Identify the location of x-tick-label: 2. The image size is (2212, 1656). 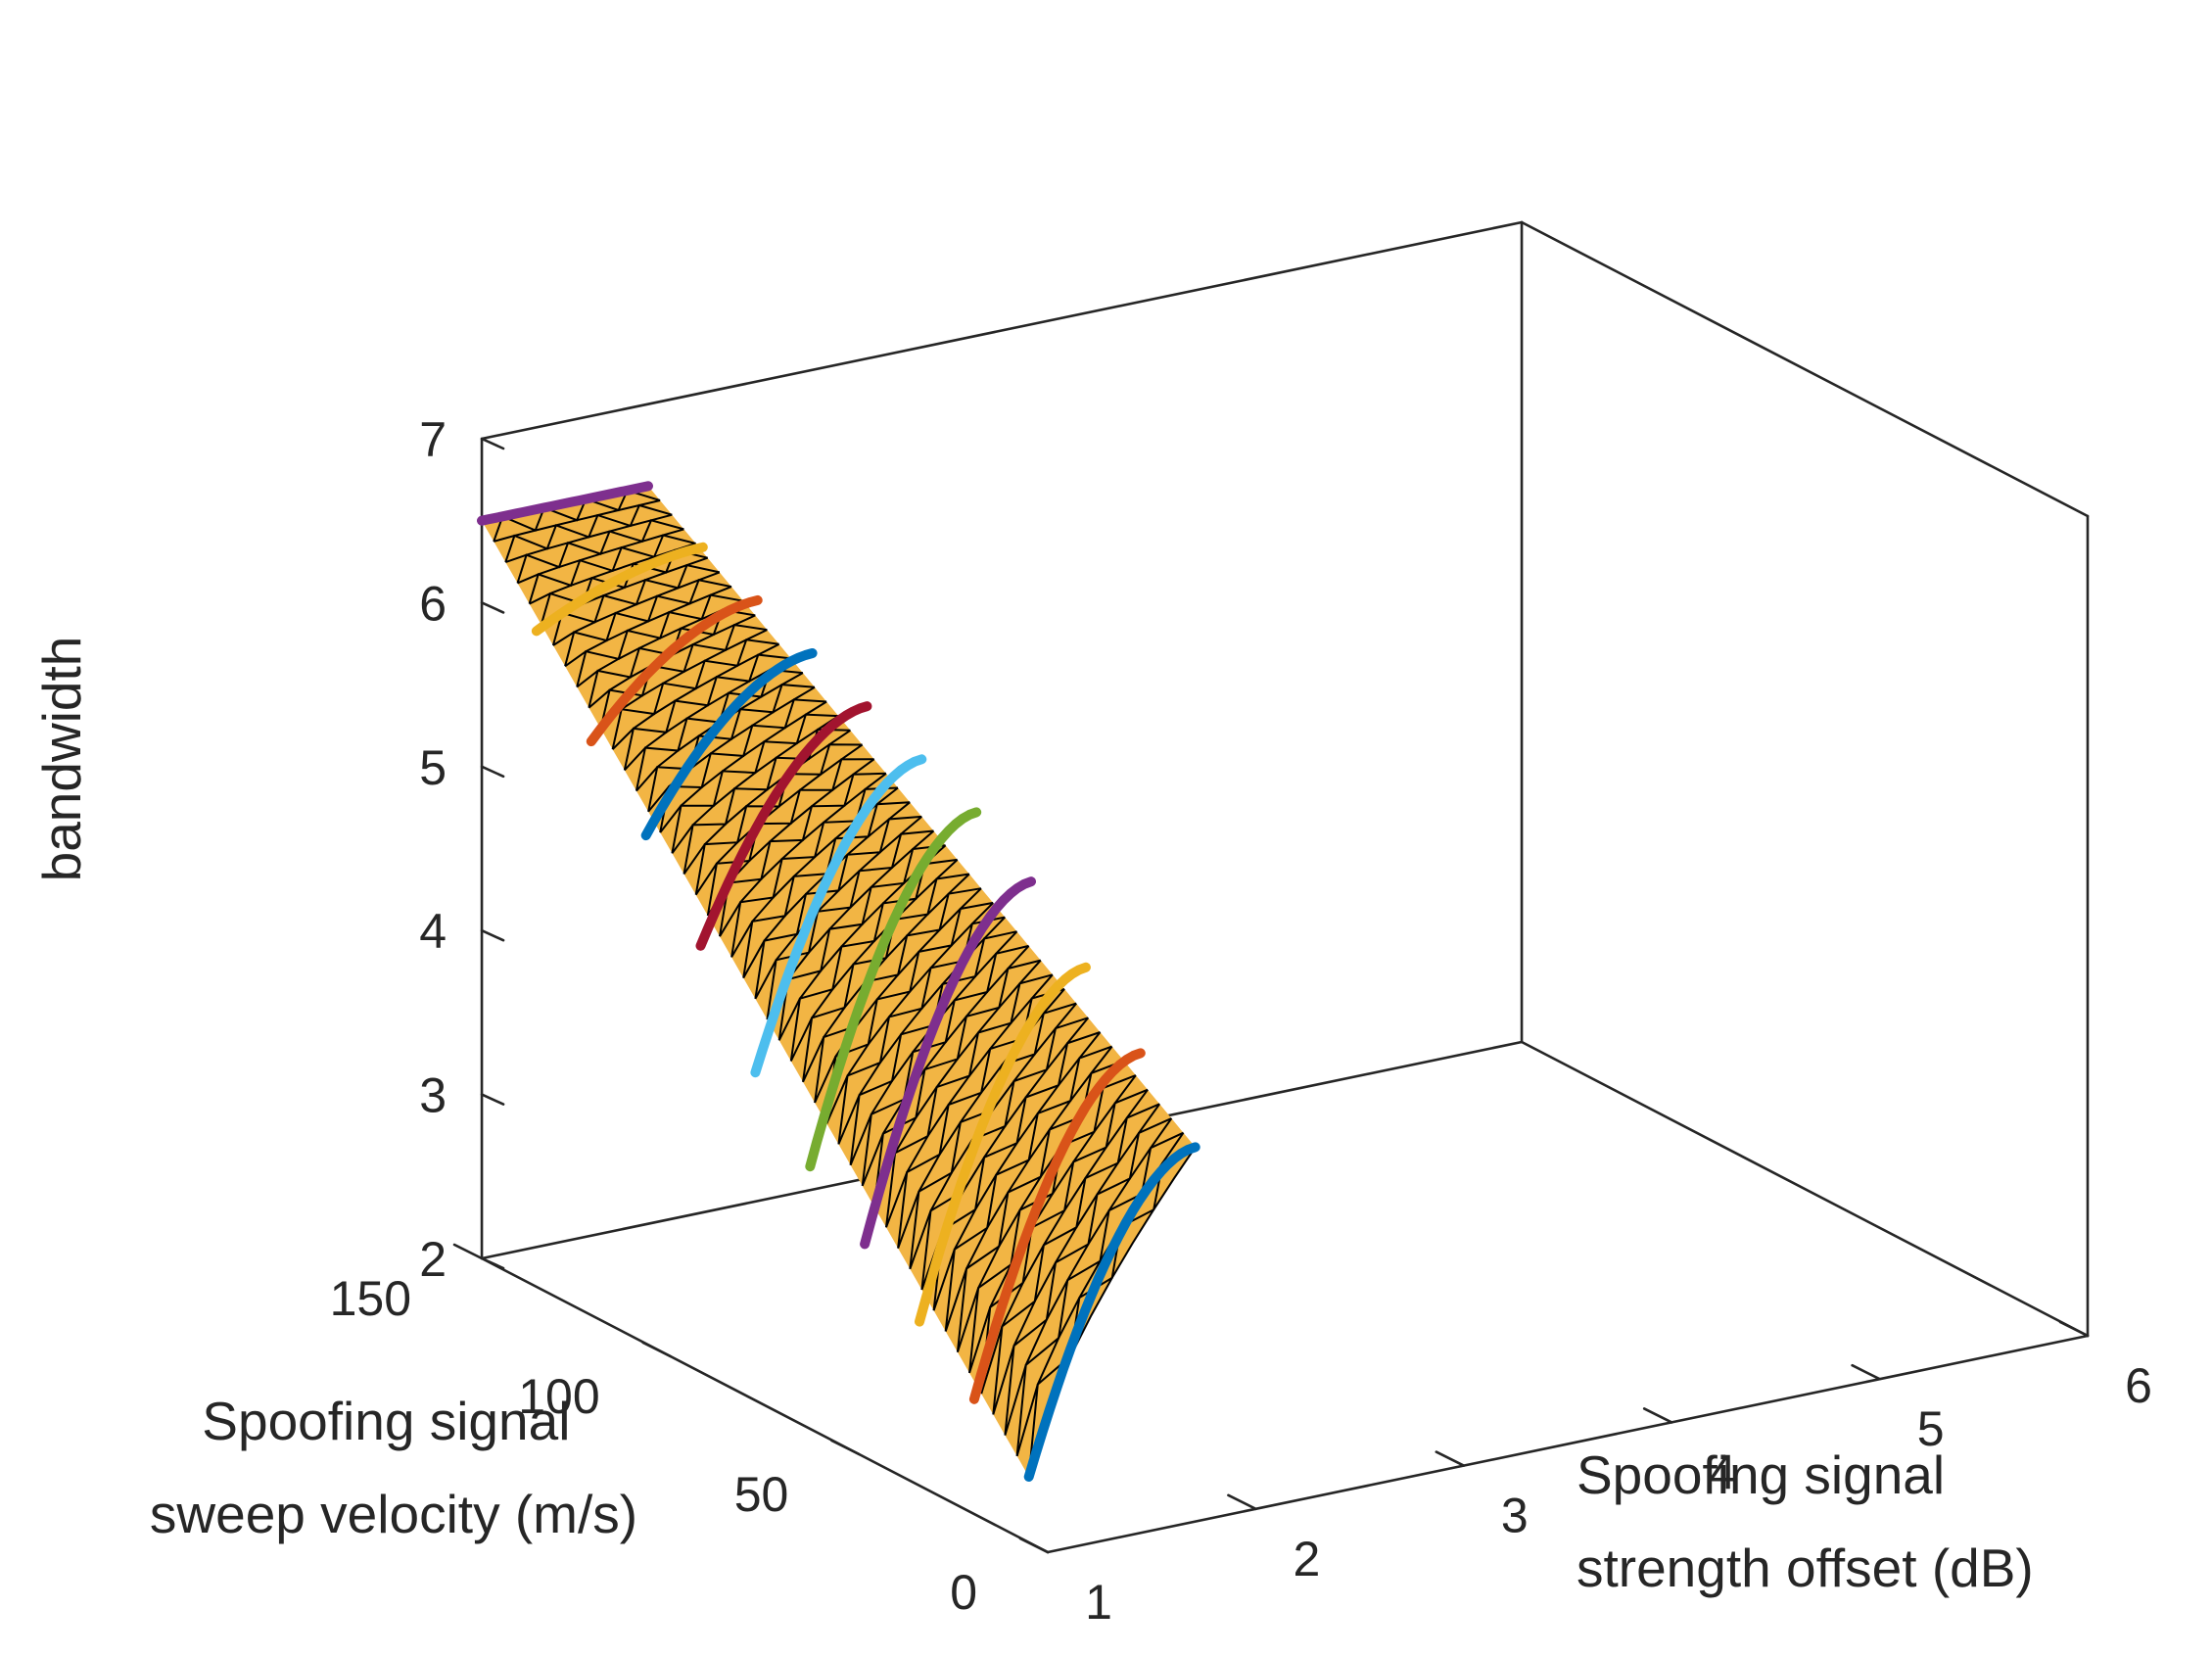
(1306, 1559).